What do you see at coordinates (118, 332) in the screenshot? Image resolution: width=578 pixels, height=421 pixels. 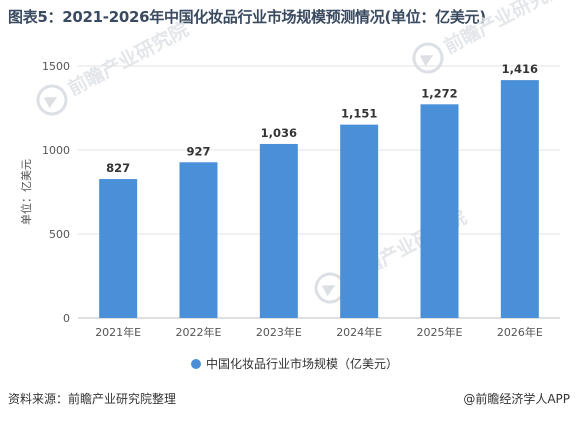 I see `x-tick-label: 2021年E` at bounding box center [118, 332].